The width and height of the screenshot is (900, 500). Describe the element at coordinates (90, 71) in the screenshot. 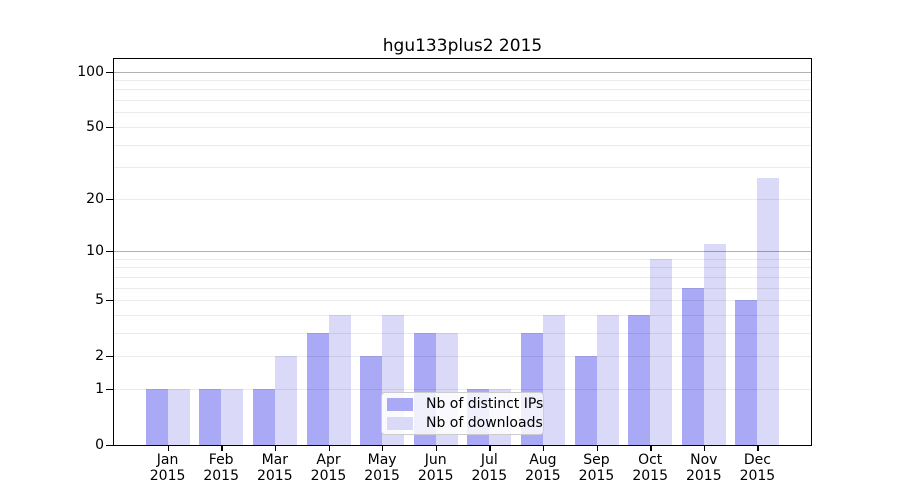

I see `y-tick-label-100: 100` at that location.